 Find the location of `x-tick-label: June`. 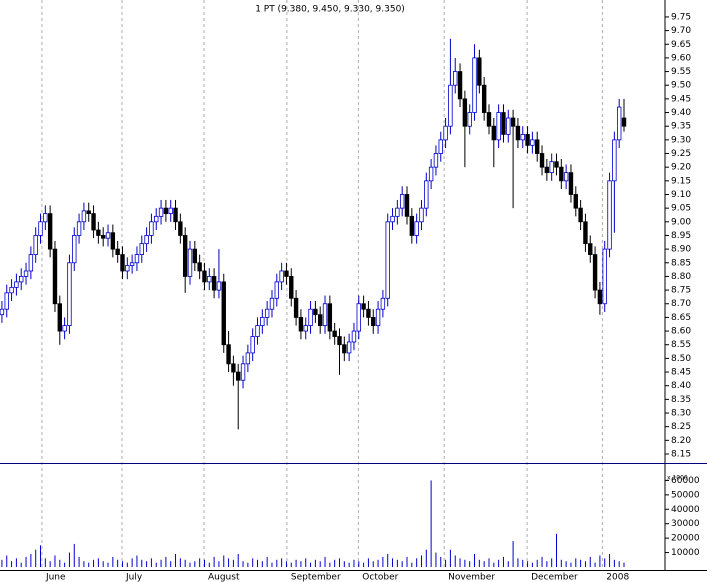

x-tick-label: June is located at coordinates (55, 577).